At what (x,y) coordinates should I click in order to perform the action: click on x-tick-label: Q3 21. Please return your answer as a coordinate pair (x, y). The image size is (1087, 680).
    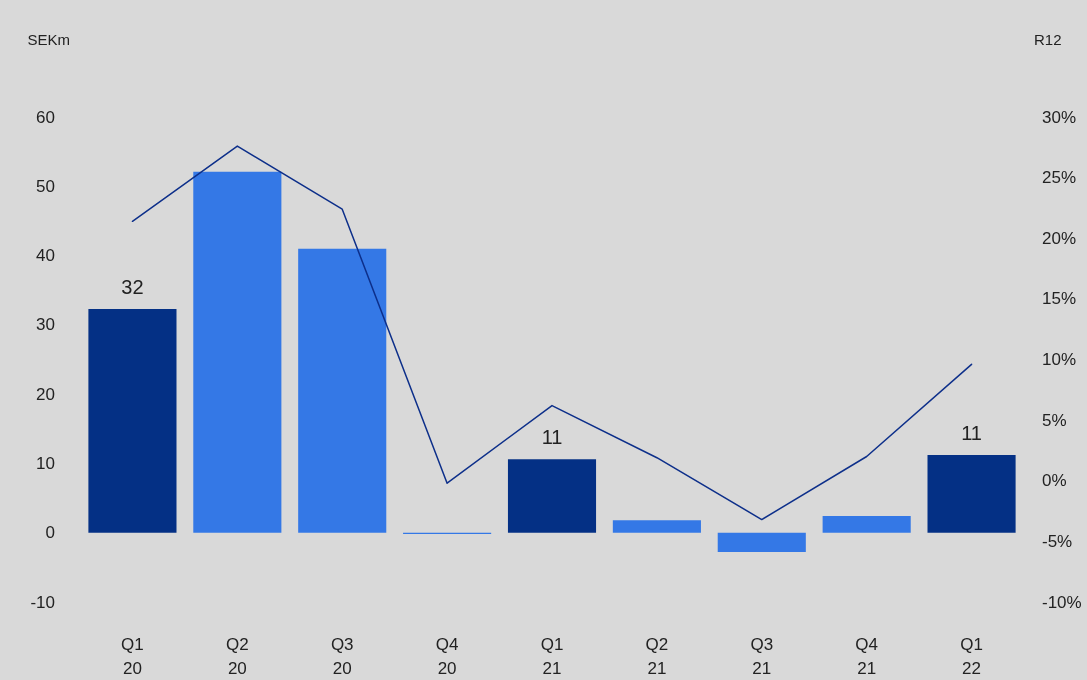
    Looking at the image, I should click on (762, 656).